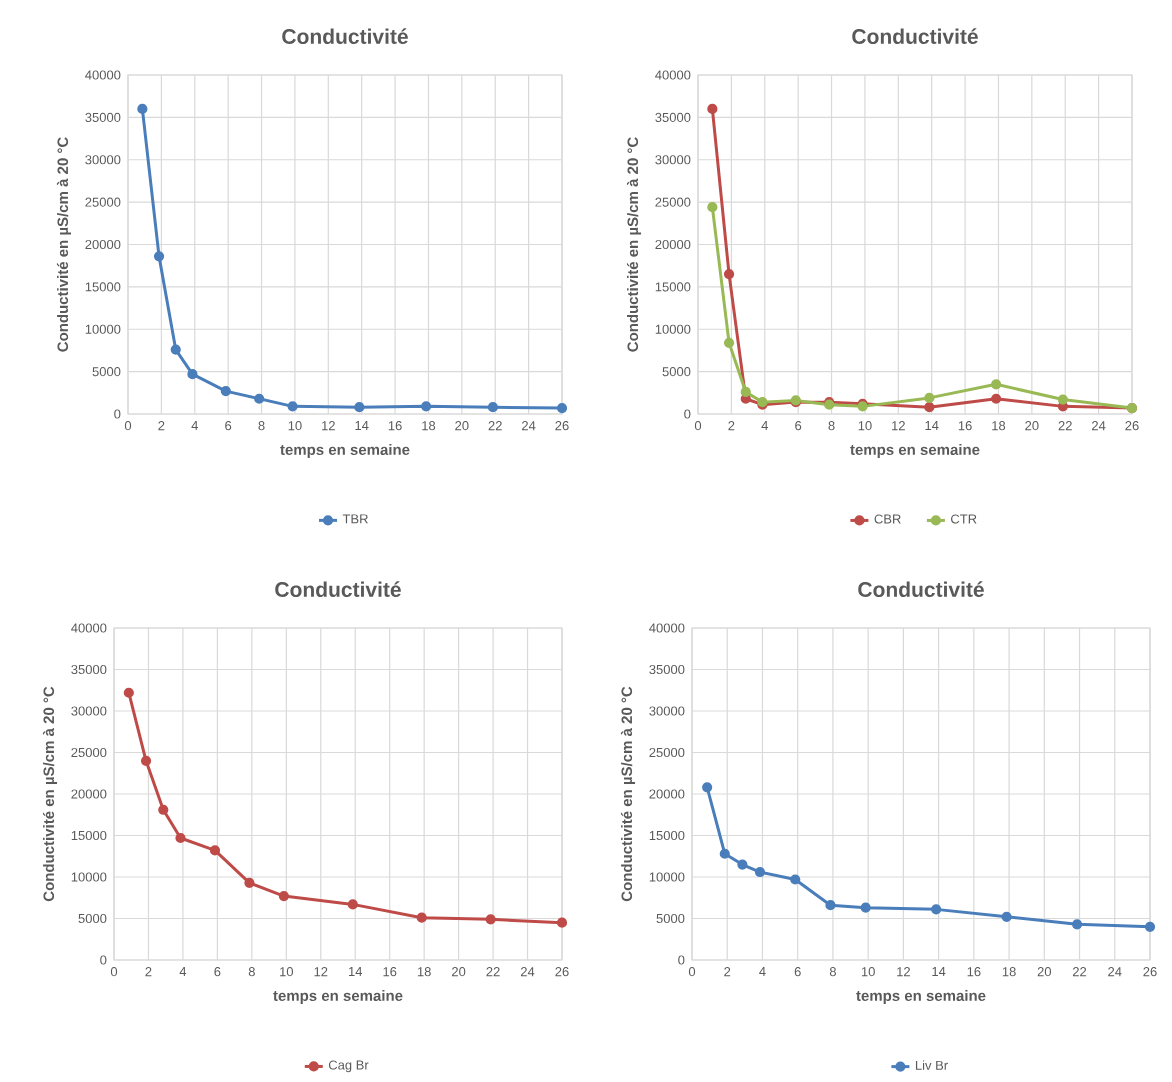 The width and height of the screenshot is (1172, 1082). Describe the element at coordinates (964, 519) in the screenshot. I see `legend-label: CTR` at that location.